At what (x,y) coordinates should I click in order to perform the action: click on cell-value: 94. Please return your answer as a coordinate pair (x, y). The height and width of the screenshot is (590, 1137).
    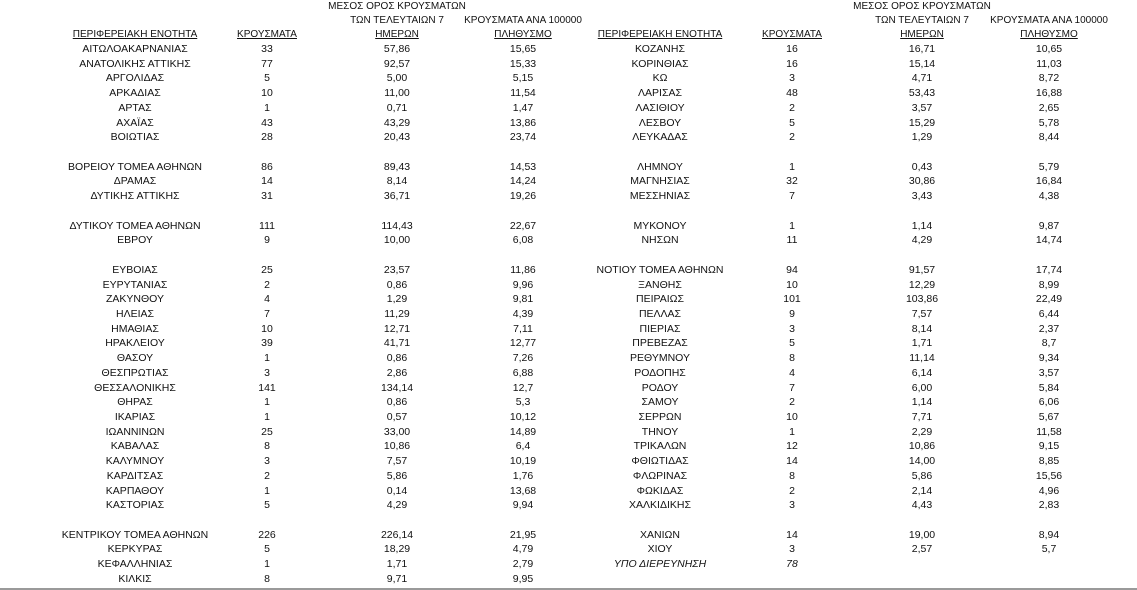
    Looking at the image, I should click on (792, 269).